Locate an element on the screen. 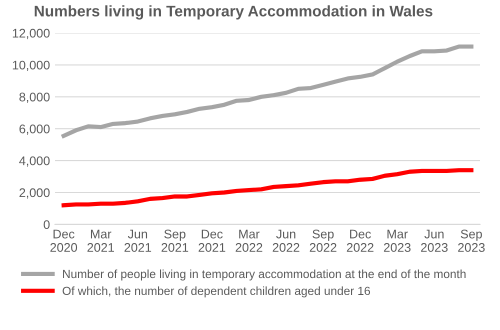 The image size is (500, 330). x-tick-label: Sep 2022 is located at coordinates (323, 241).